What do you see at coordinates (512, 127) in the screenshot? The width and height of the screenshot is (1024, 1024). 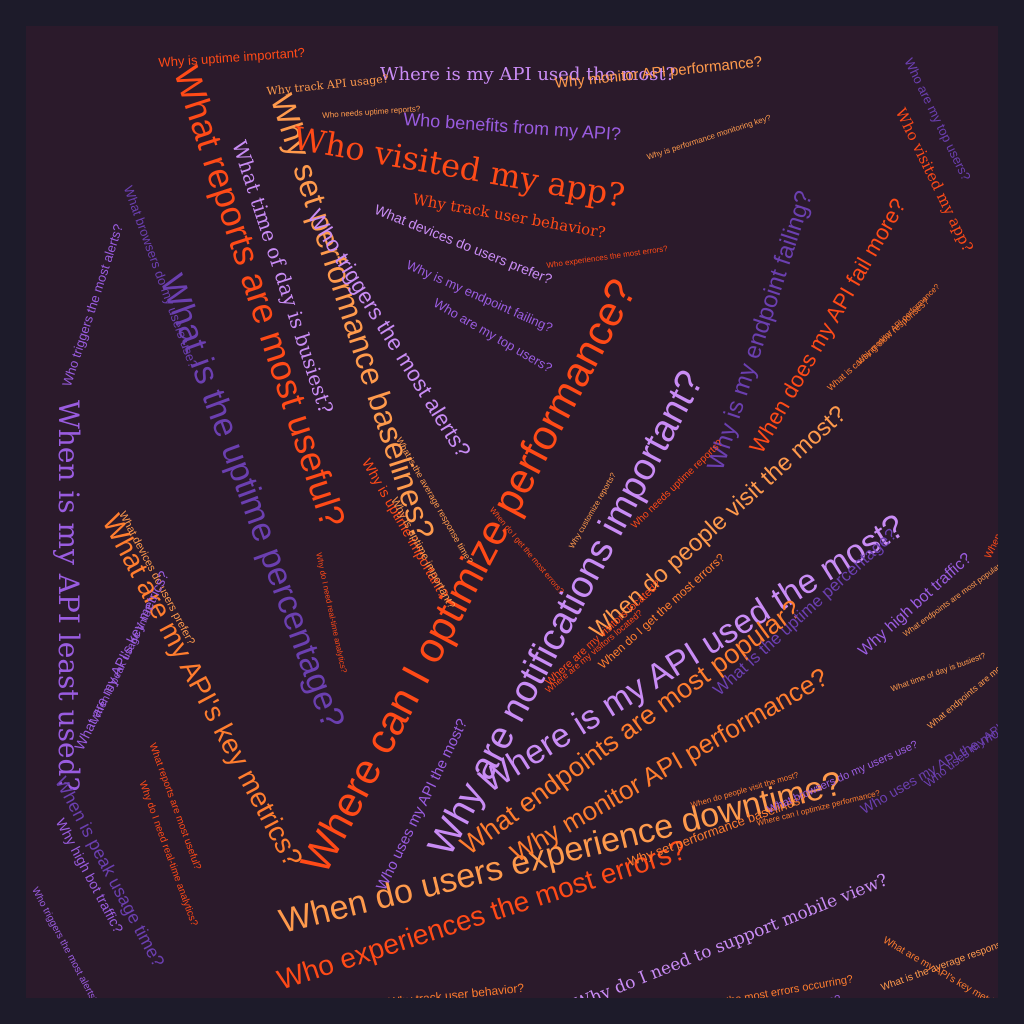 I see `word: Who benefits from my API?` at bounding box center [512, 127].